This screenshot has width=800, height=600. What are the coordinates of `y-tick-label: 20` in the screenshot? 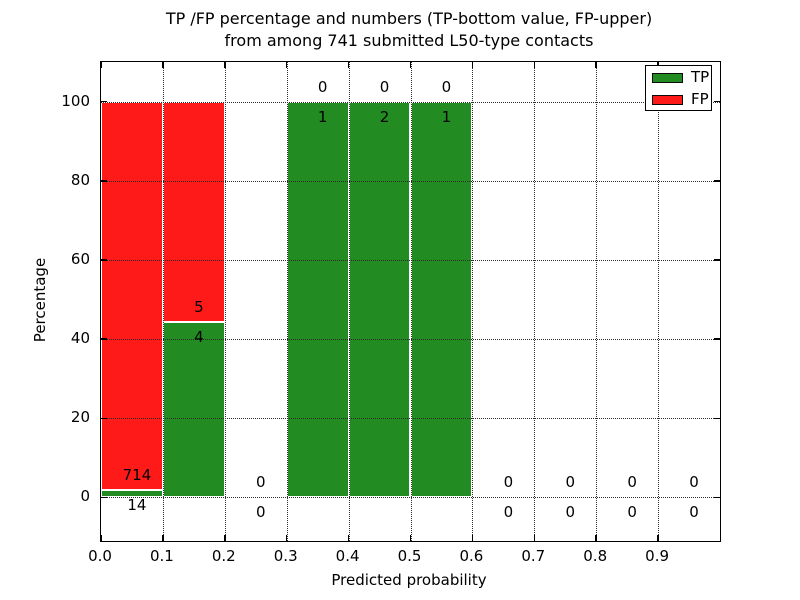 It's located at (80, 417).